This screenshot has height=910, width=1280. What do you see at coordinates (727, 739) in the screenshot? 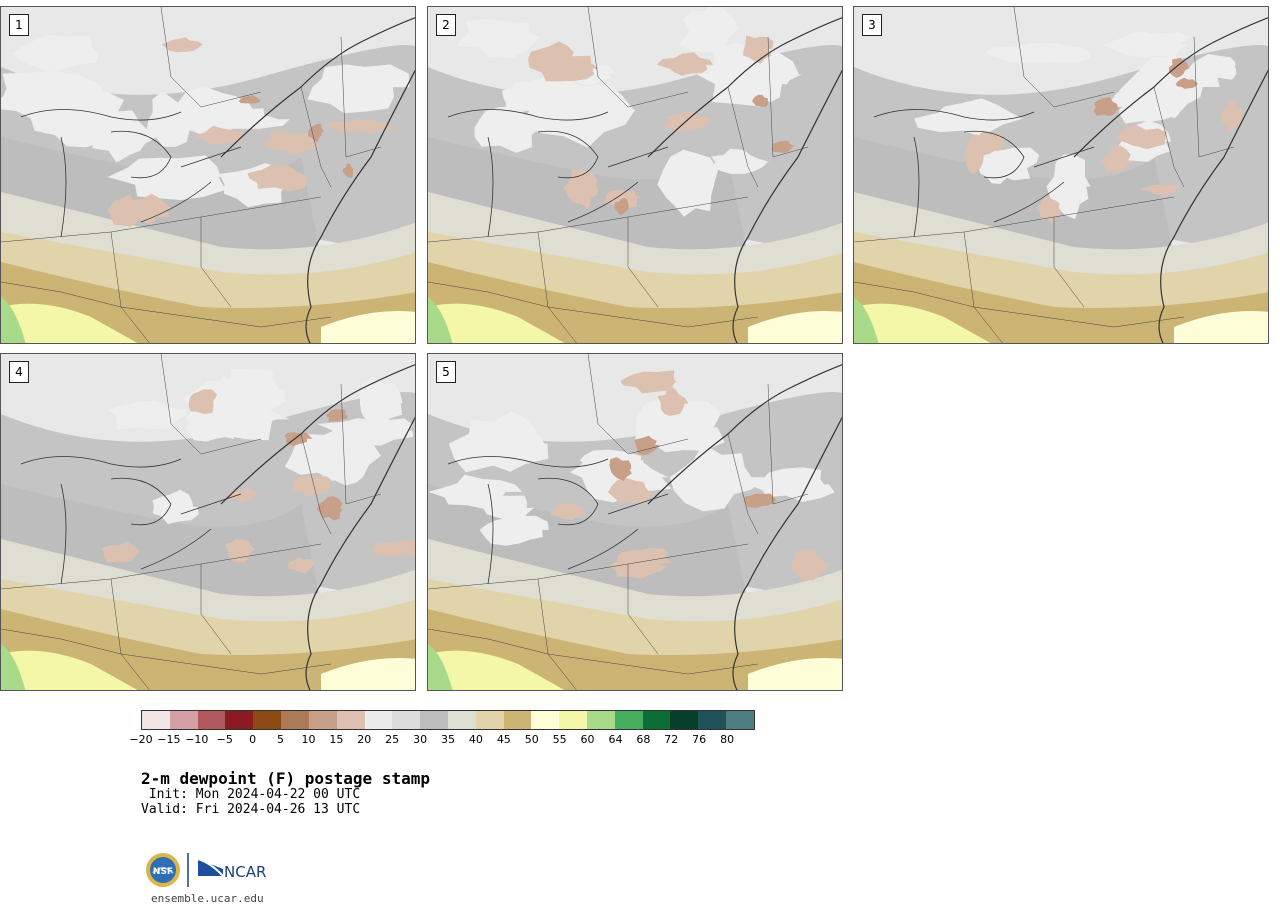
I see `colorbar-tick-label: 80` at bounding box center [727, 739].